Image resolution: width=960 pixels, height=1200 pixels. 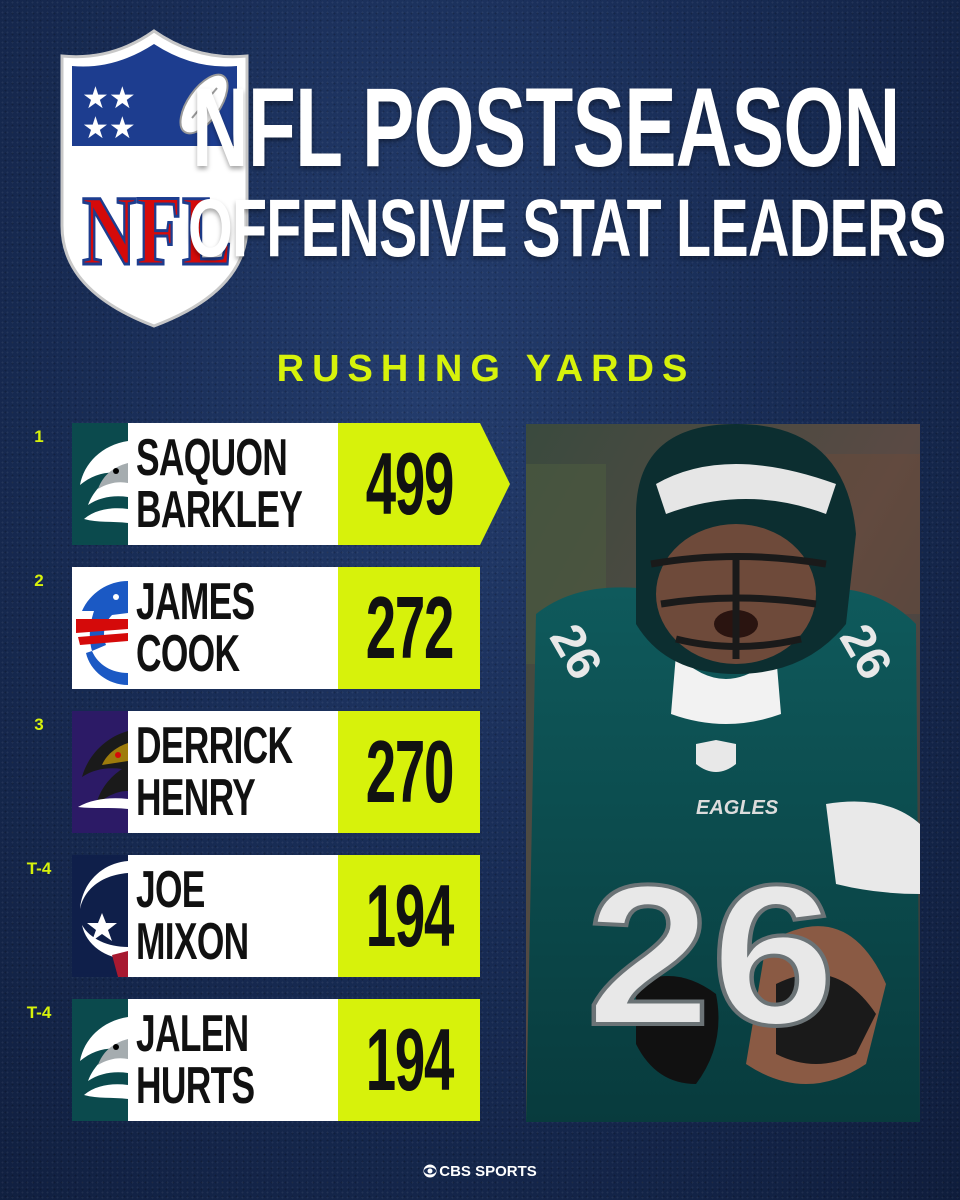 I want to click on jersey-text: EAGLES, so click(x=737, y=808).